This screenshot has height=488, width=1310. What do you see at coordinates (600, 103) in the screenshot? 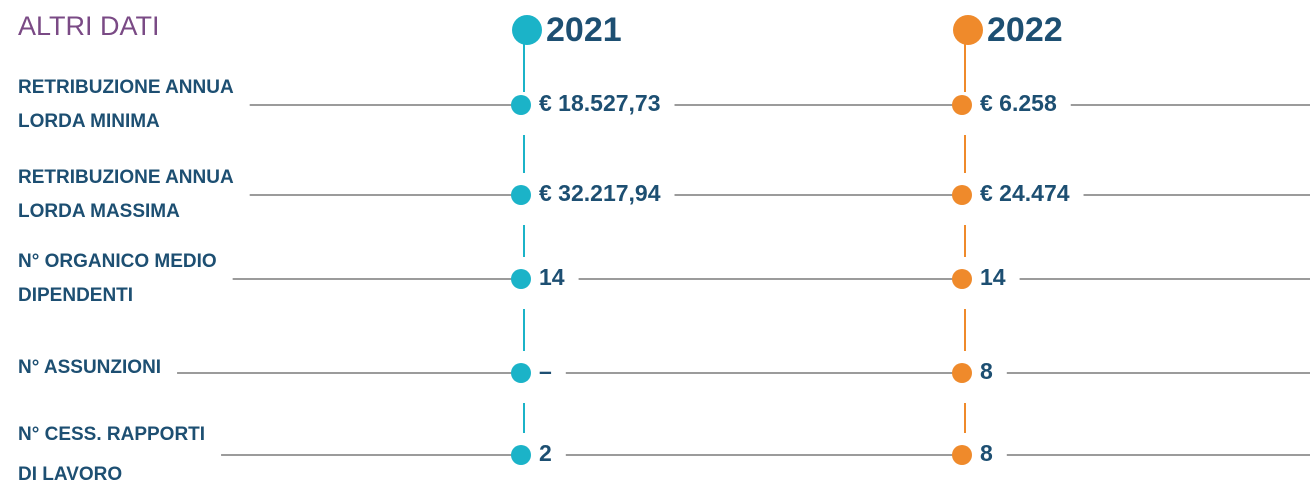
I see `value: € 18.527,73` at bounding box center [600, 103].